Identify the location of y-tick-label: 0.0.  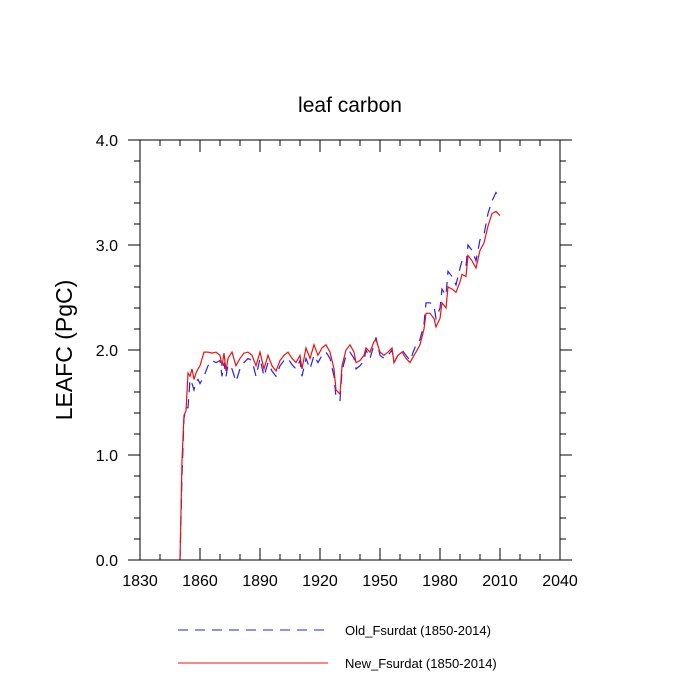
(107, 561).